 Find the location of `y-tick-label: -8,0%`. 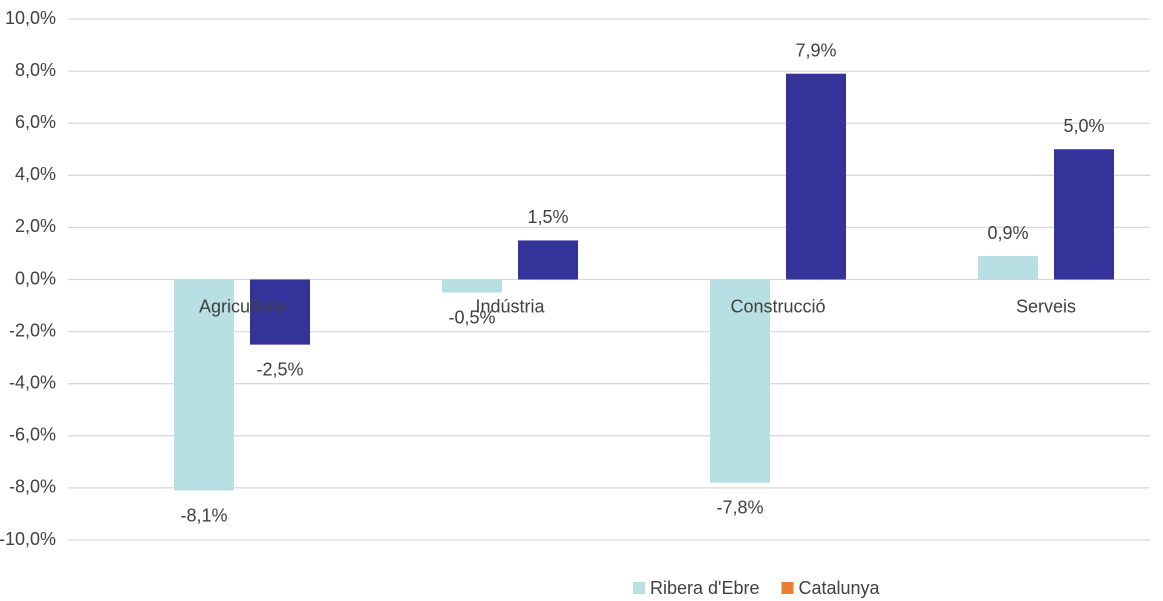

y-tick-label: -8,0% is located at coordinates (32, 487).